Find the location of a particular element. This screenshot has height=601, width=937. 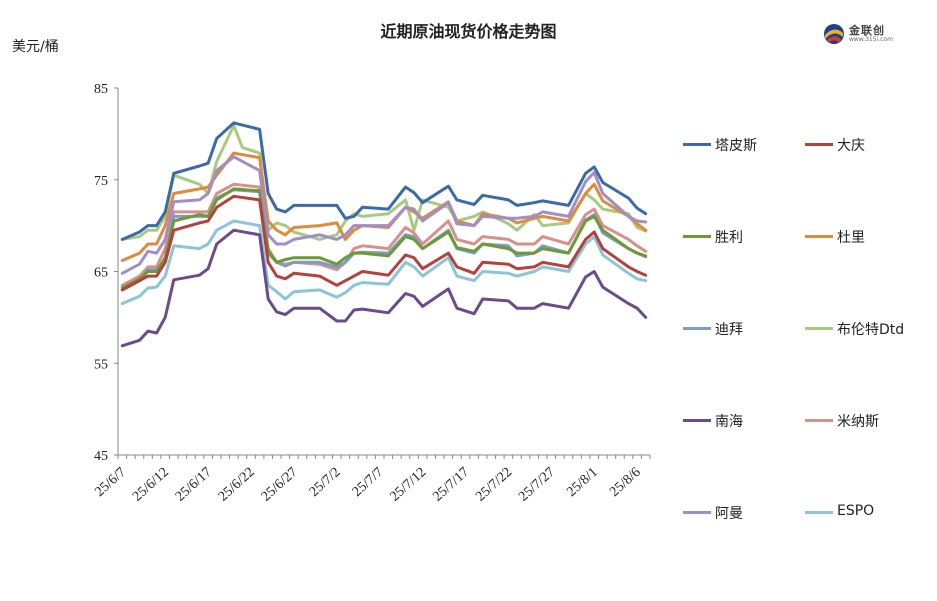

x-tick-label: 25/7/27 is located at coordinates (537, 485).